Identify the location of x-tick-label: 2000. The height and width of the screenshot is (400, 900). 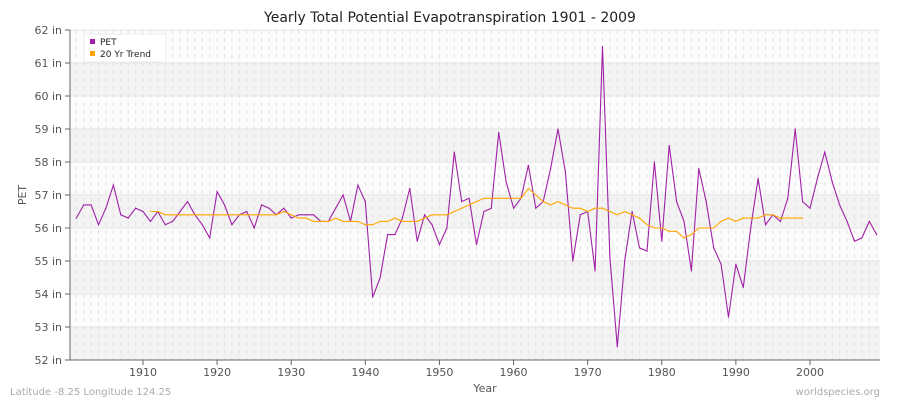
(810, 372).